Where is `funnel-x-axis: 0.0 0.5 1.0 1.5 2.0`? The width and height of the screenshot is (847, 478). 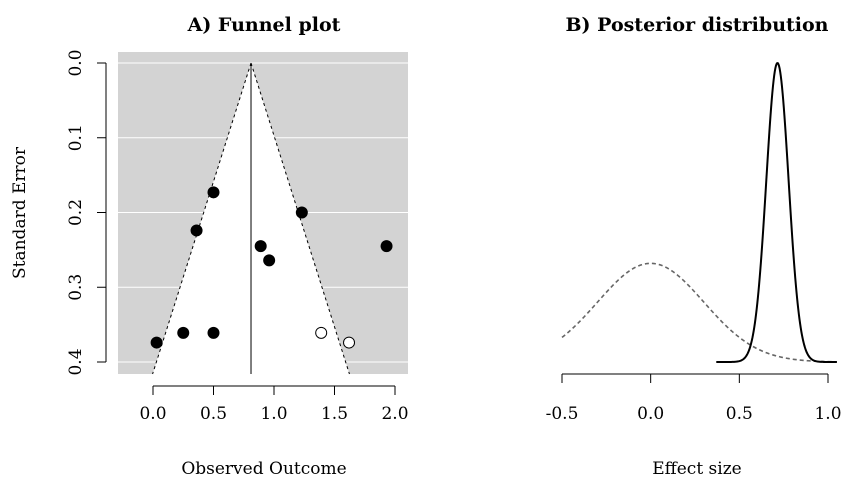
funnel-x-axis: 0.0 0.5 1.0 1.5 2.0 is located at coordinates (274, 404).